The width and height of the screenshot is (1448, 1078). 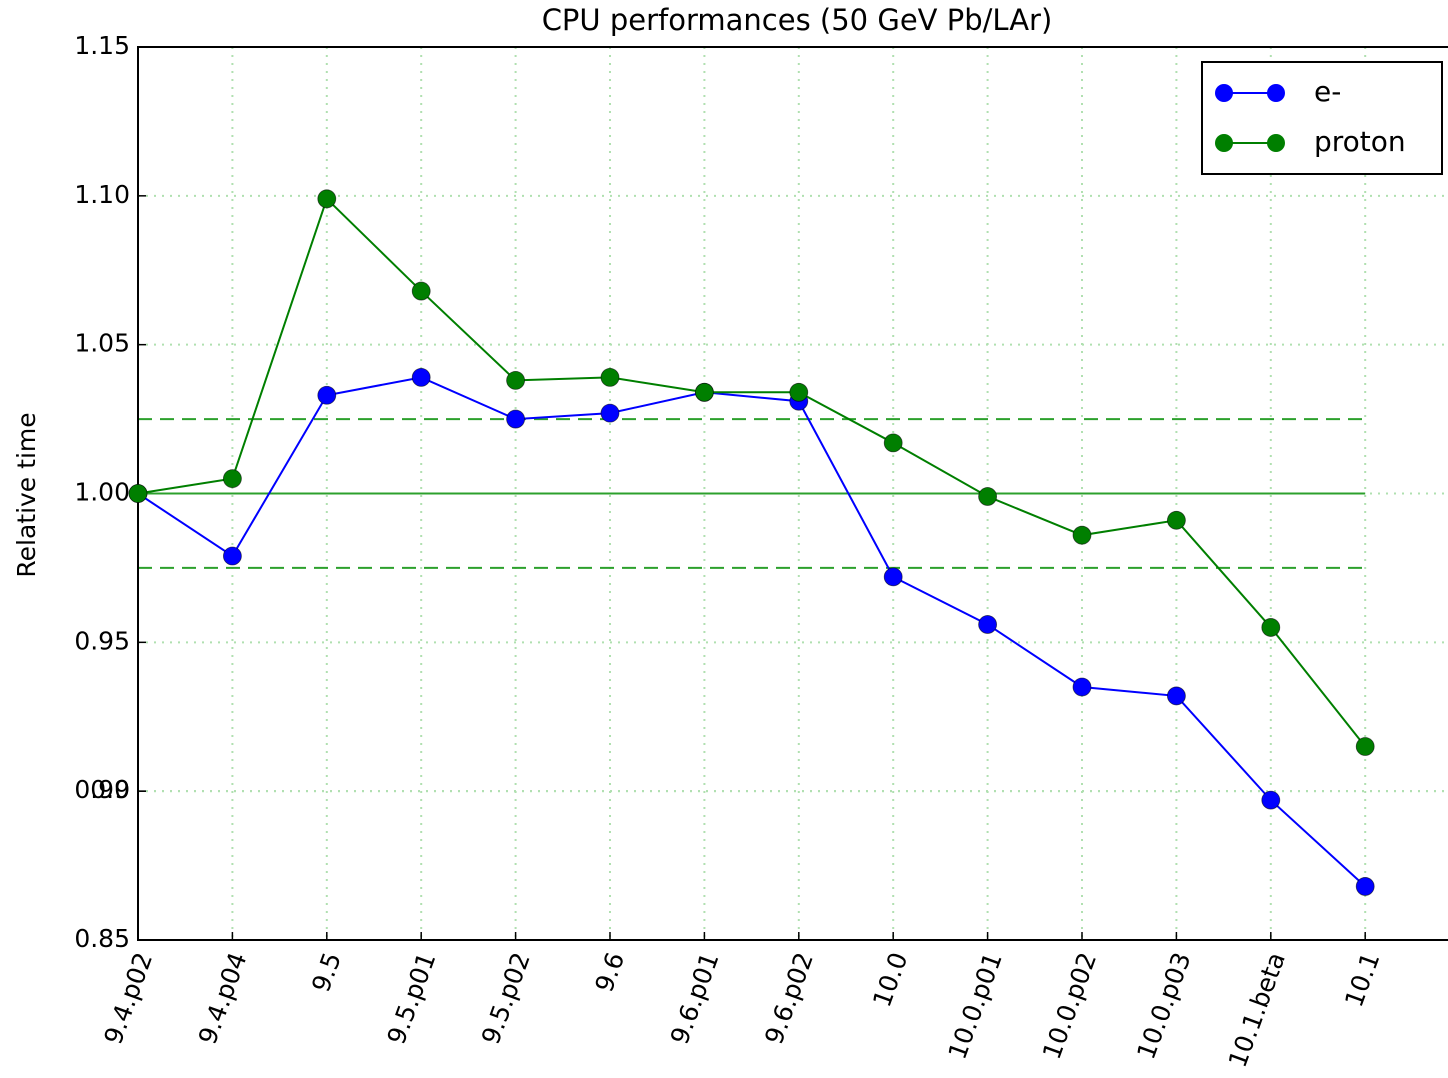 I want to click on x-tick-label: 10.1.beta, so click(x=1257, y=1010).